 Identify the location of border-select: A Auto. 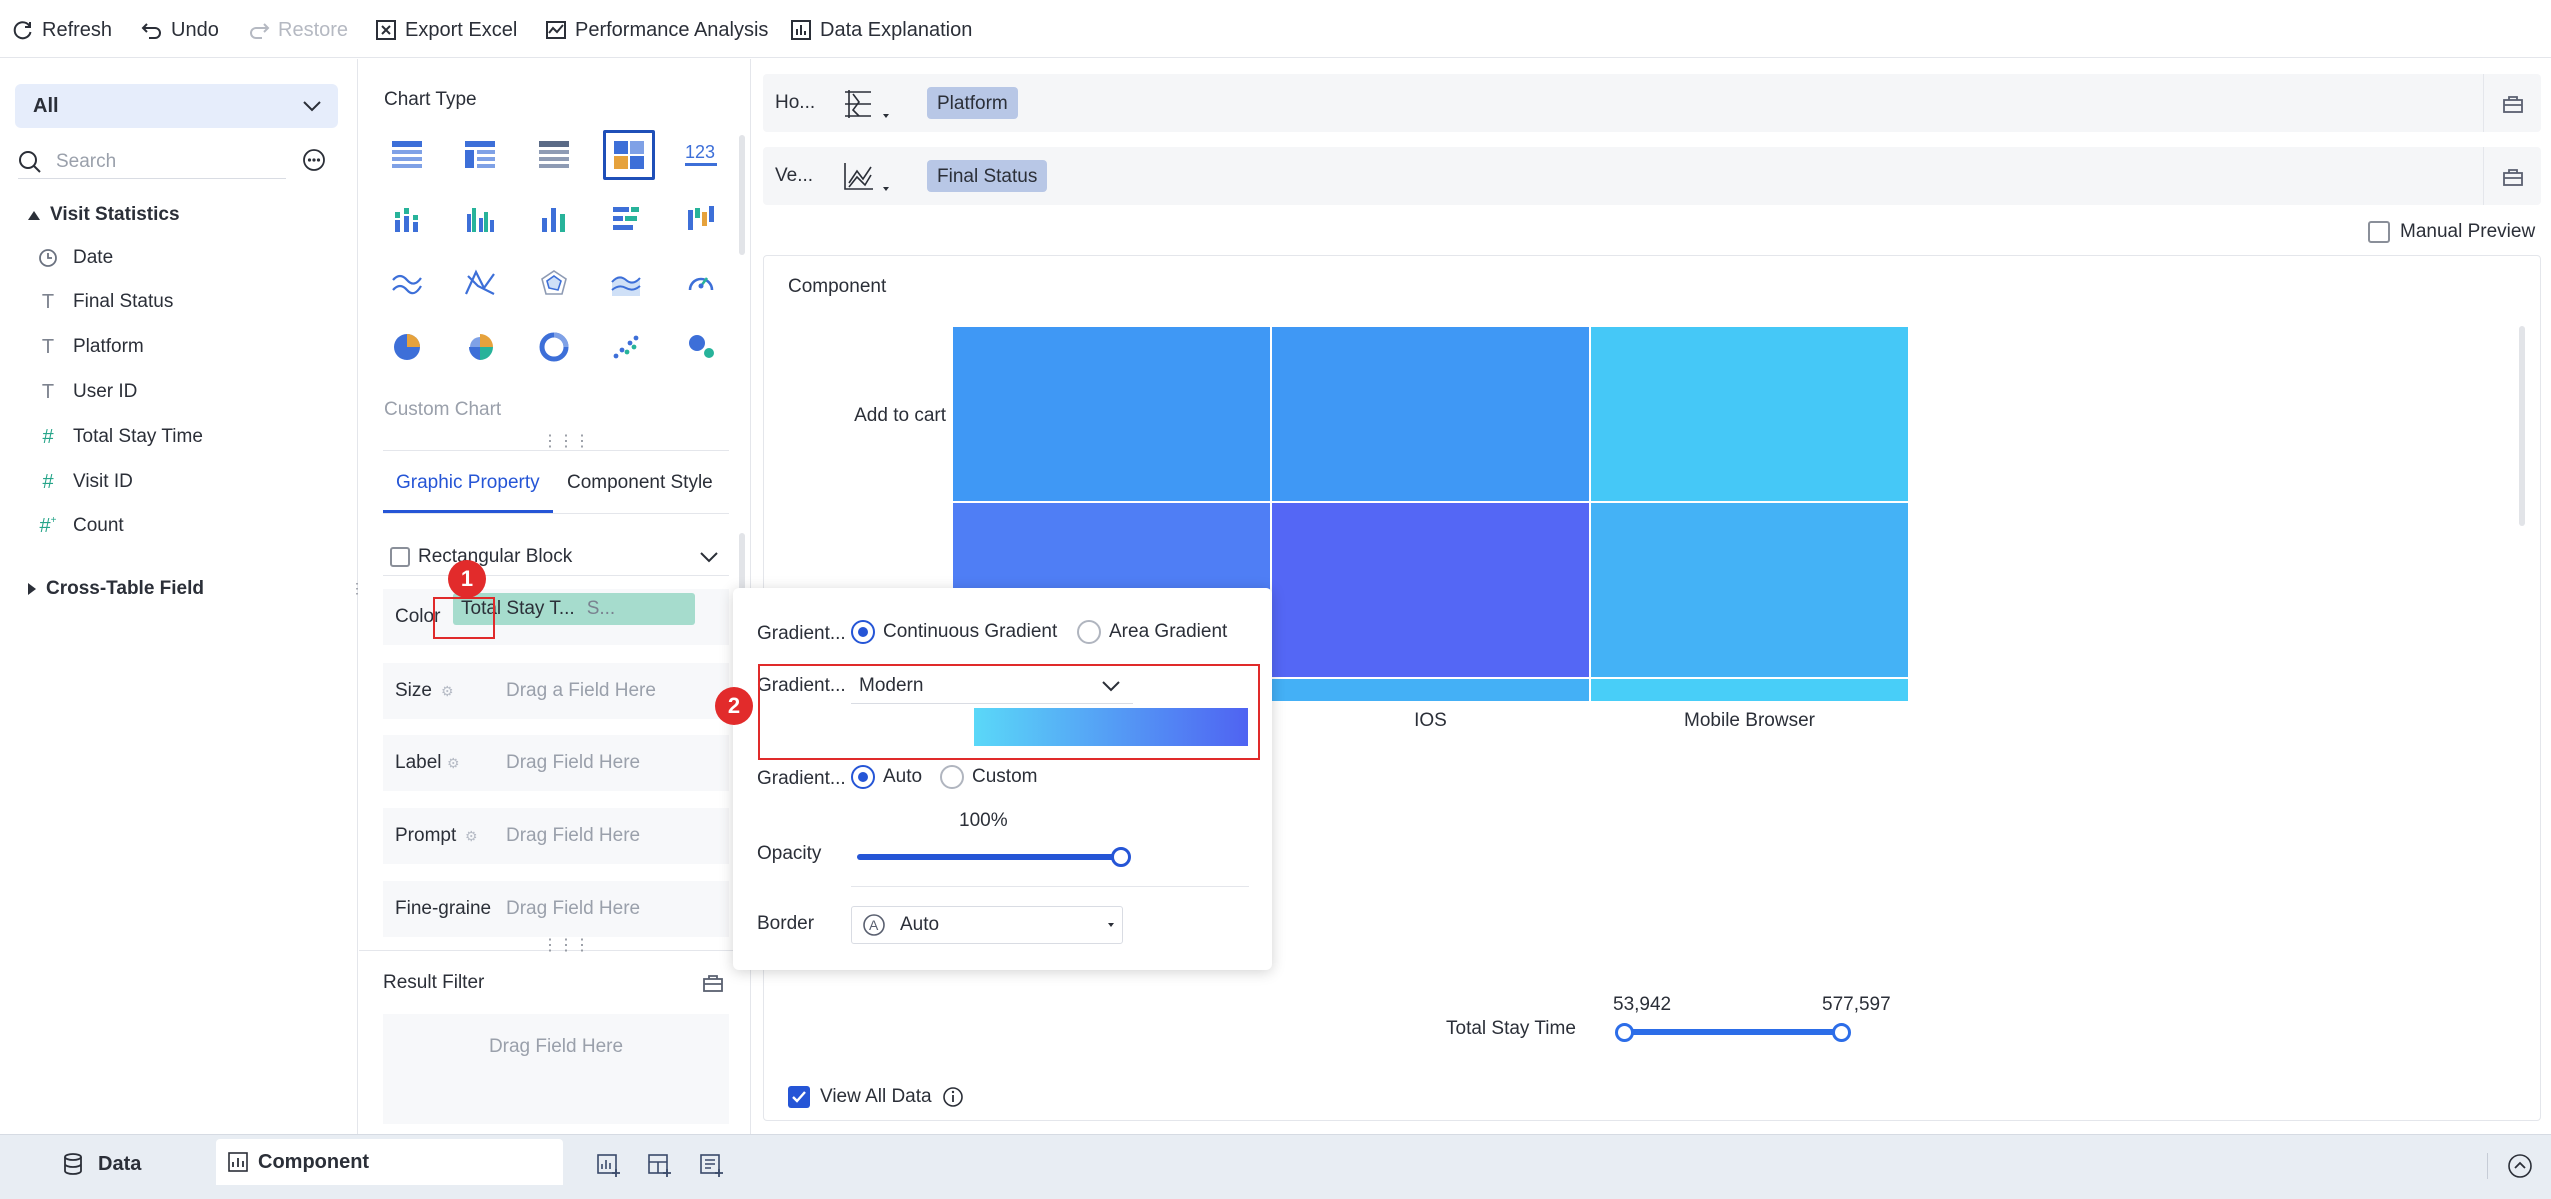
(987, 925).